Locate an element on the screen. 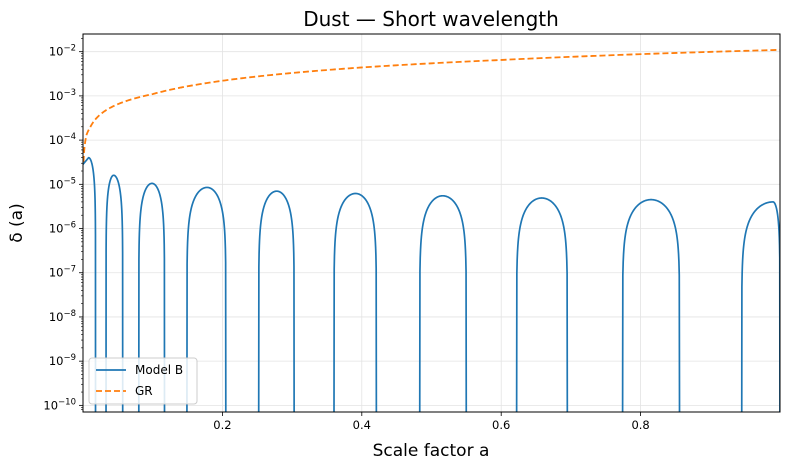 The width and height of the screenshot is (790, 470). x-tick-label: 0.8 is located at coordinates (640, 425).